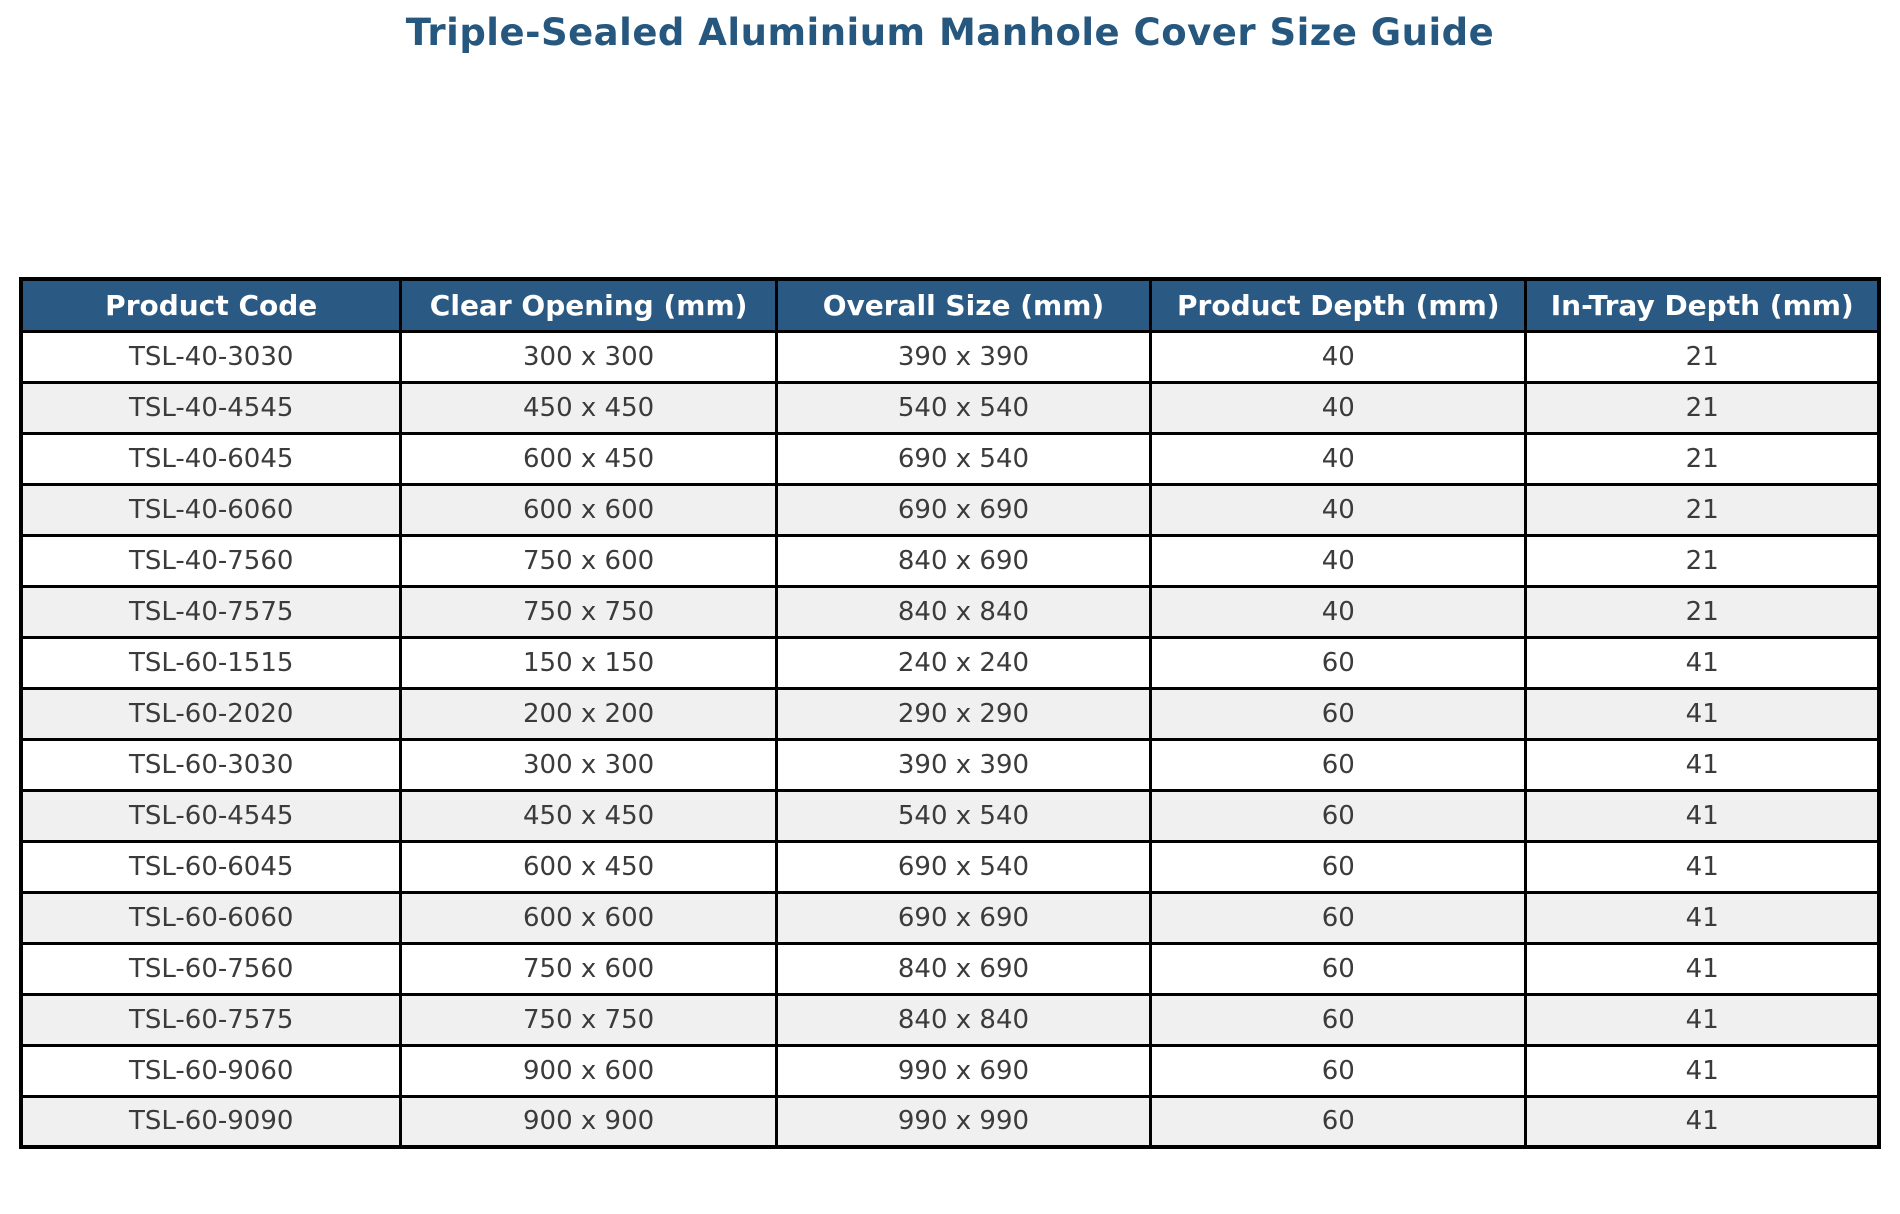 The width and height of the screenshot is (1900, 1214). Describe the element at coordinates (211, 815) in the screenshot. I see `table-cell: TSL-60-4545` at that location.